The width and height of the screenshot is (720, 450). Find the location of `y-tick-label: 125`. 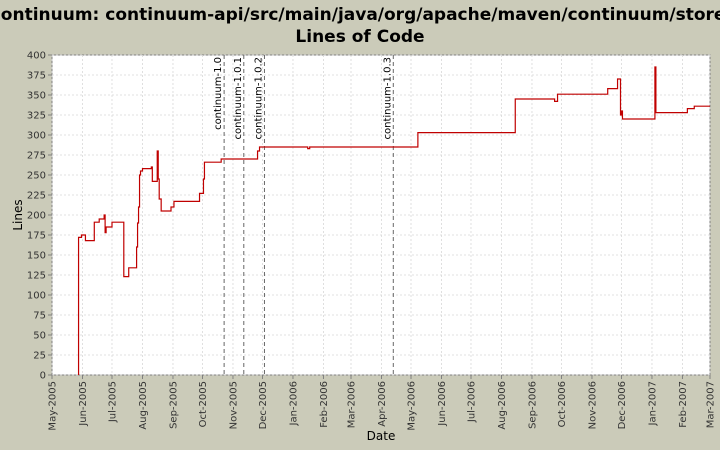

y-tick-label: 125 is located at coordinates (36, 276).